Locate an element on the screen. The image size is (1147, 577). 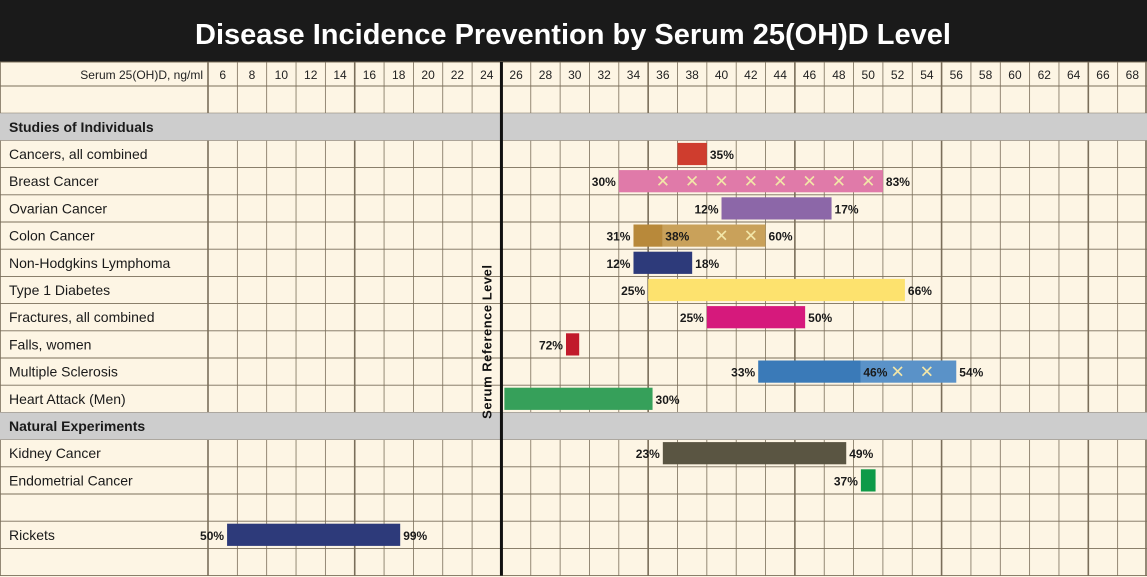
end-value-label: 30% is located at coordinates (668, 400).